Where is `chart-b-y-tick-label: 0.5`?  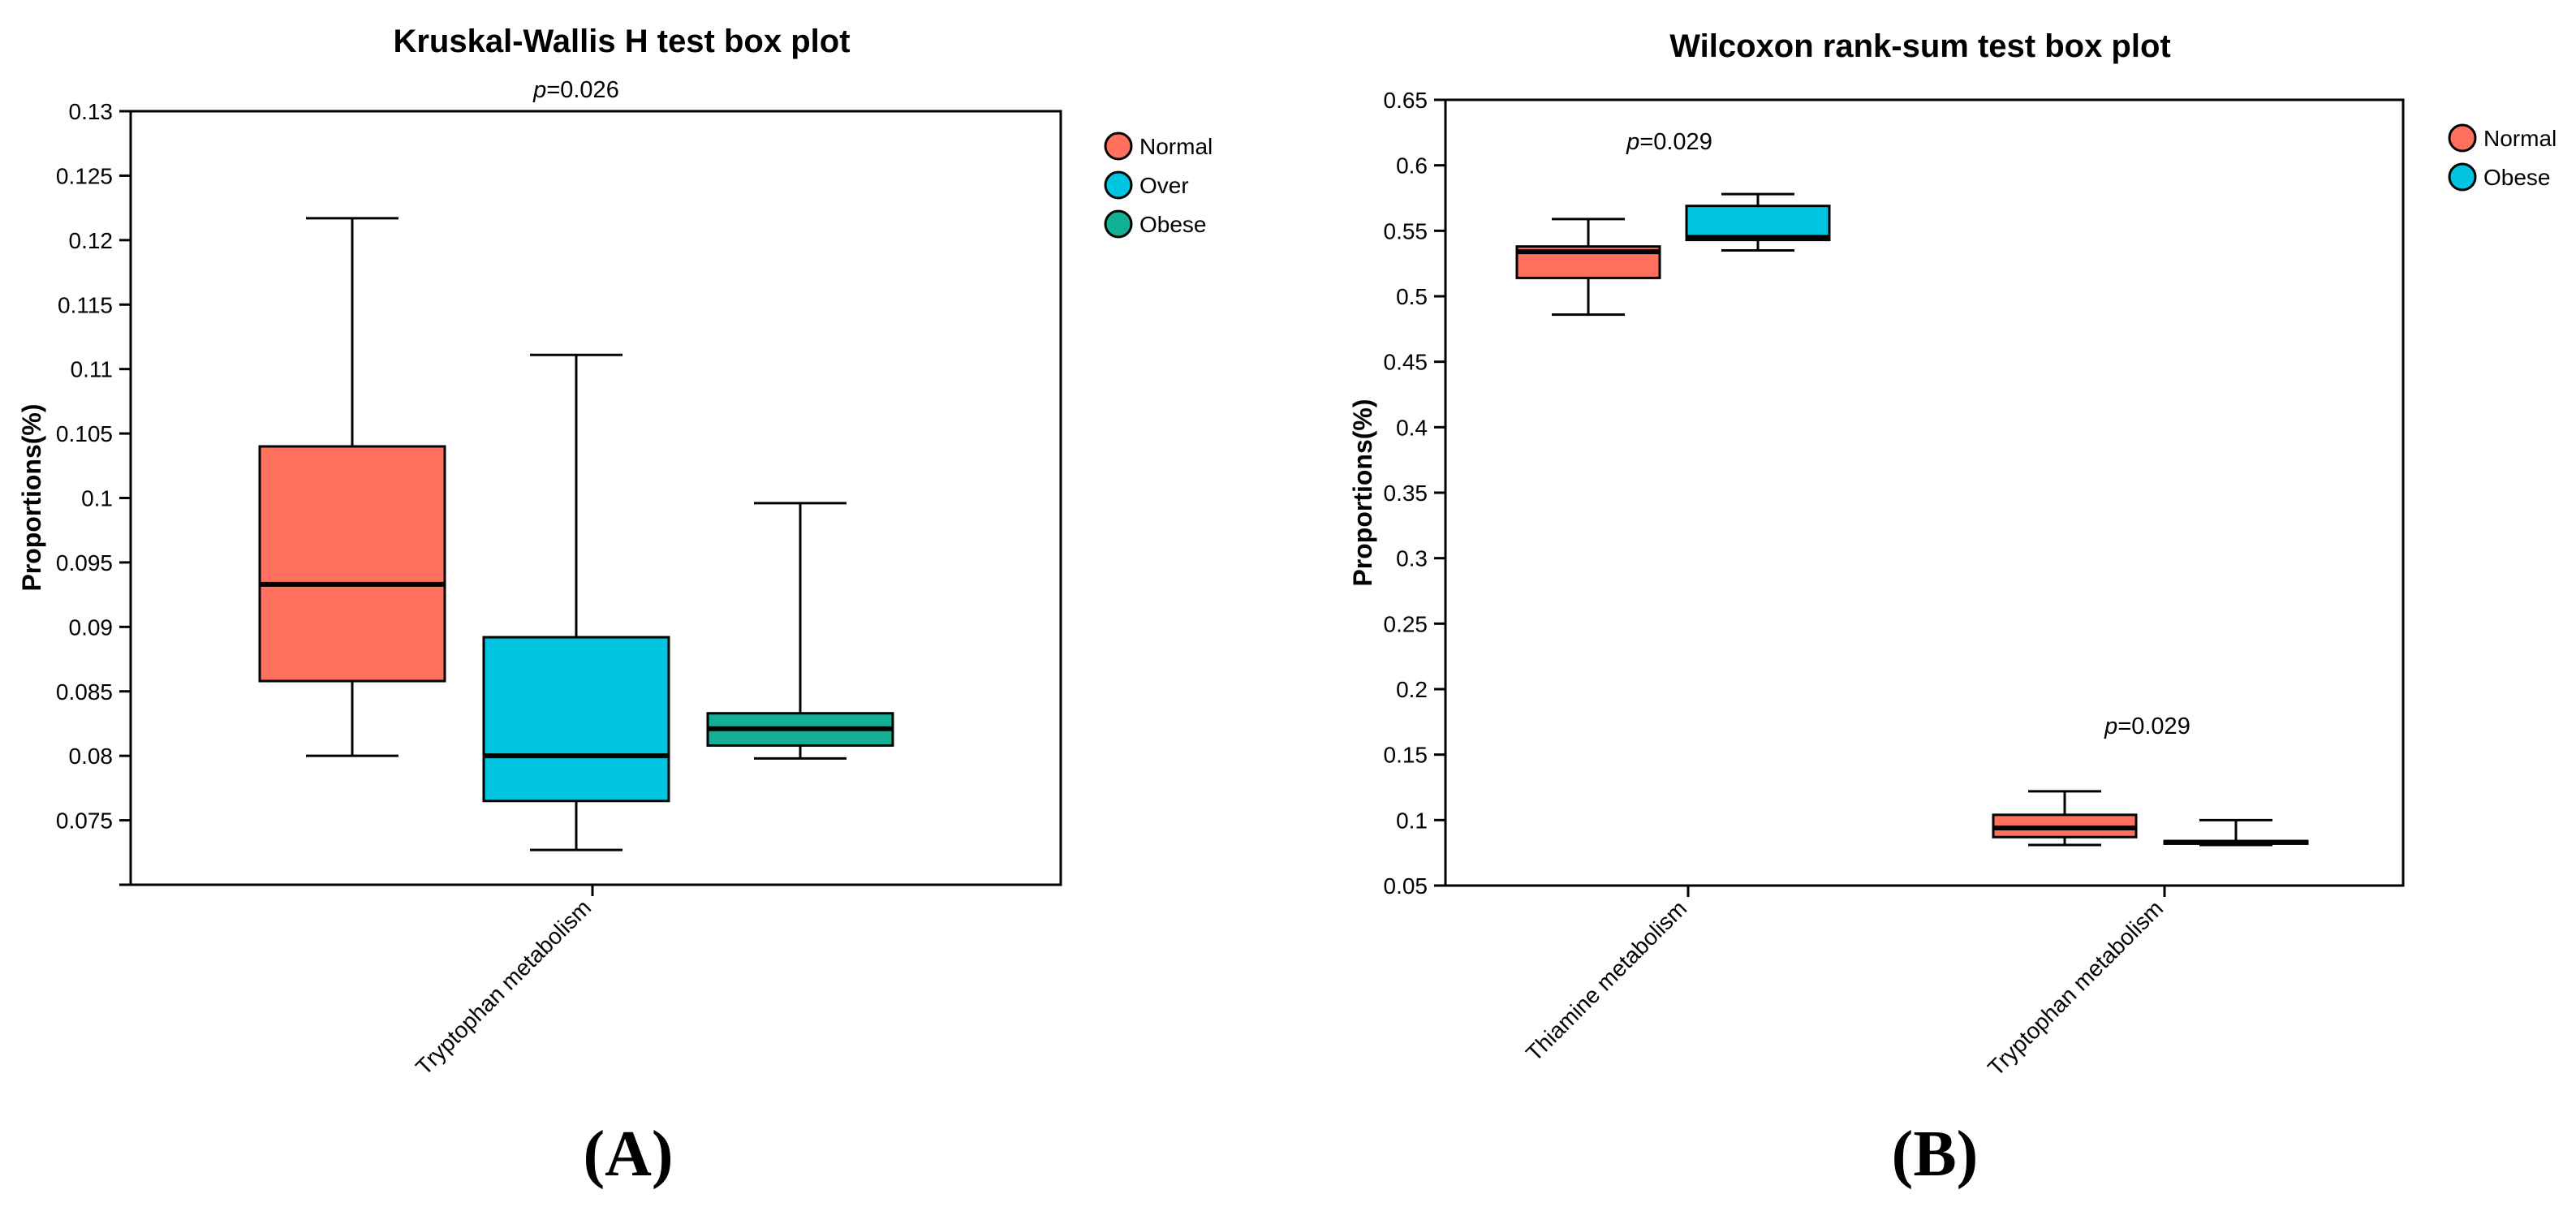
chart-b-y-tick-label: 0.5 is located at coordinates (1412, 296).